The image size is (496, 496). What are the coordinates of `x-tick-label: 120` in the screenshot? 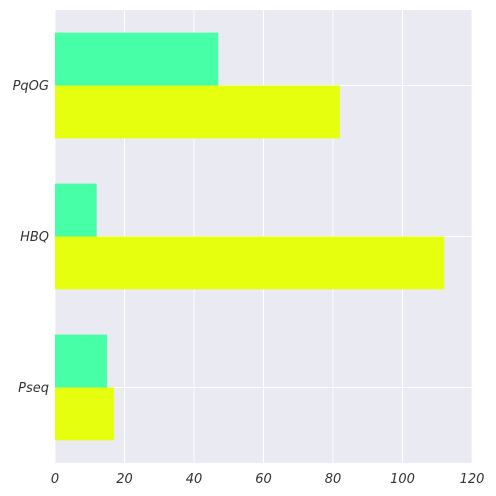 It's located at (472, 479).